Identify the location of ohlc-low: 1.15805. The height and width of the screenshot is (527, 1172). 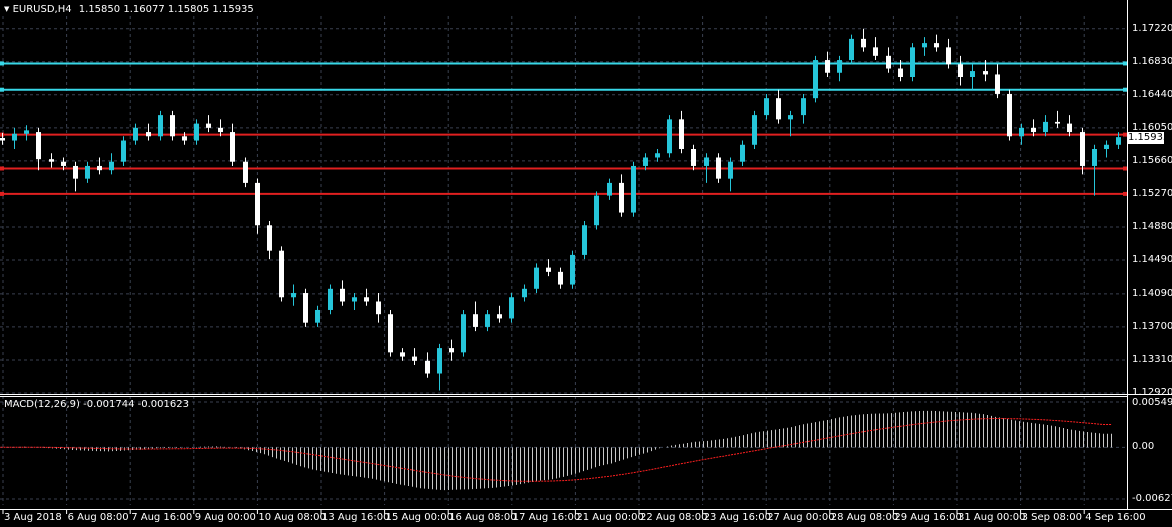
(188, 9).